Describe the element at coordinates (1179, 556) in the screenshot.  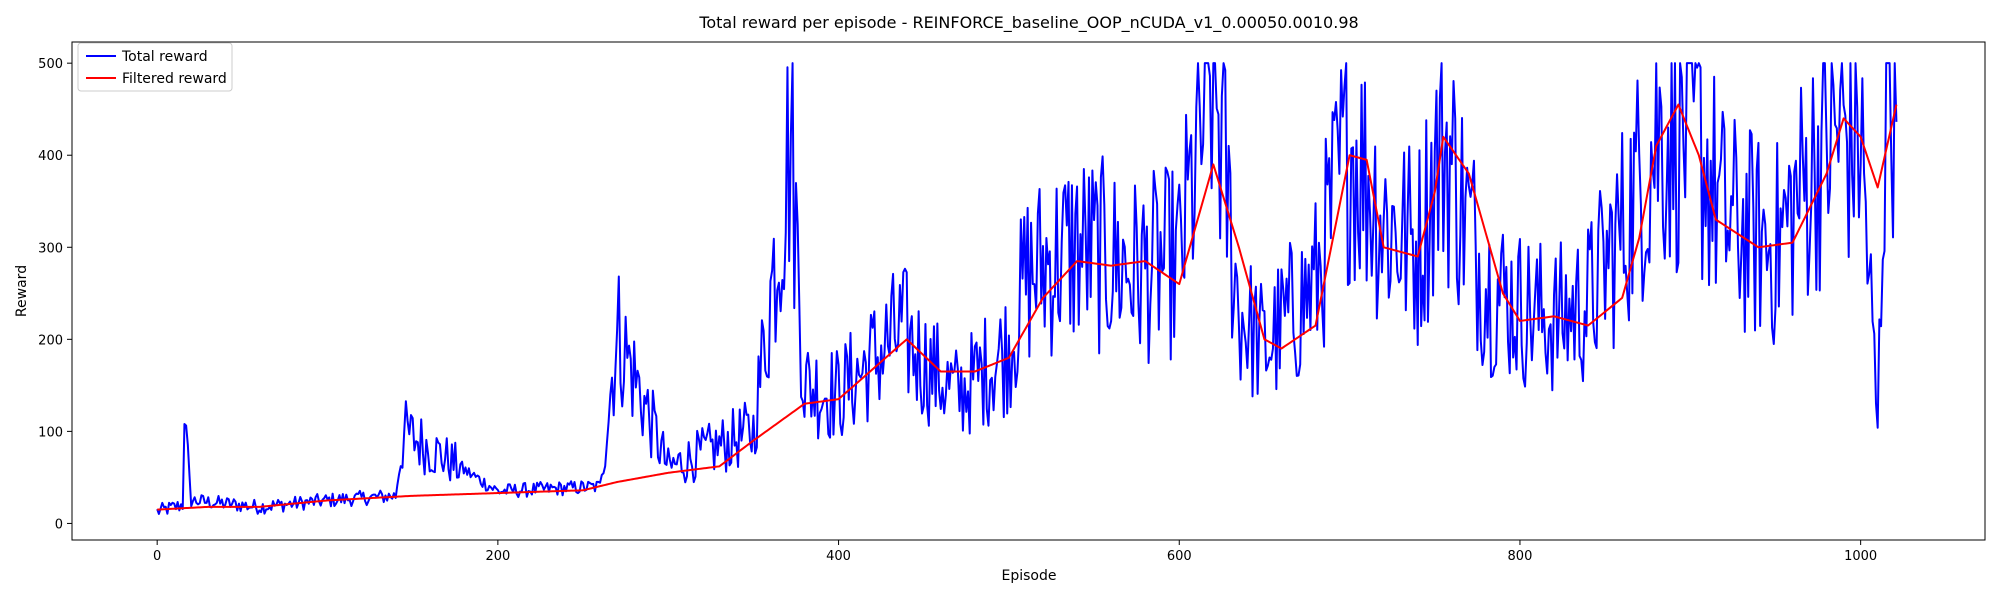
I see `x-tick-label: 600` at that location.